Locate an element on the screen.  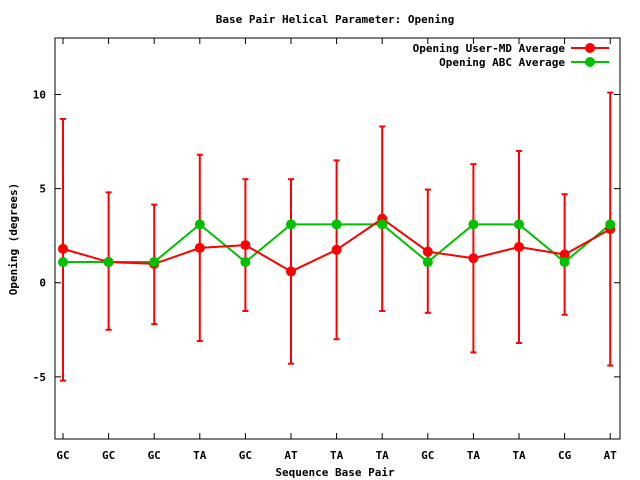
y-axis-label: Opening (degrees) is located at coordinates (13, 239).